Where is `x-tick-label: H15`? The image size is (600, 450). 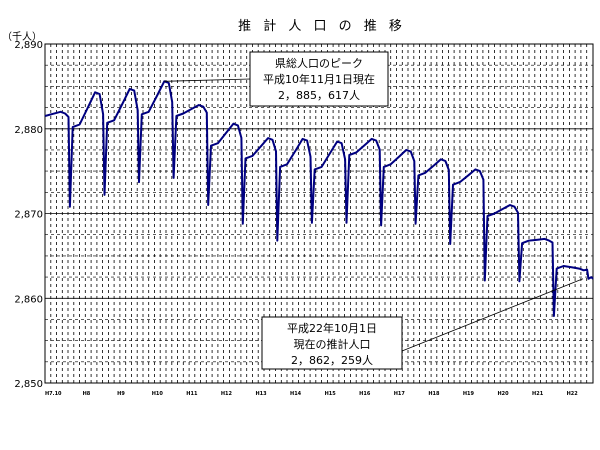 x-tick-label: H15 is located at coordinates (331, 394).